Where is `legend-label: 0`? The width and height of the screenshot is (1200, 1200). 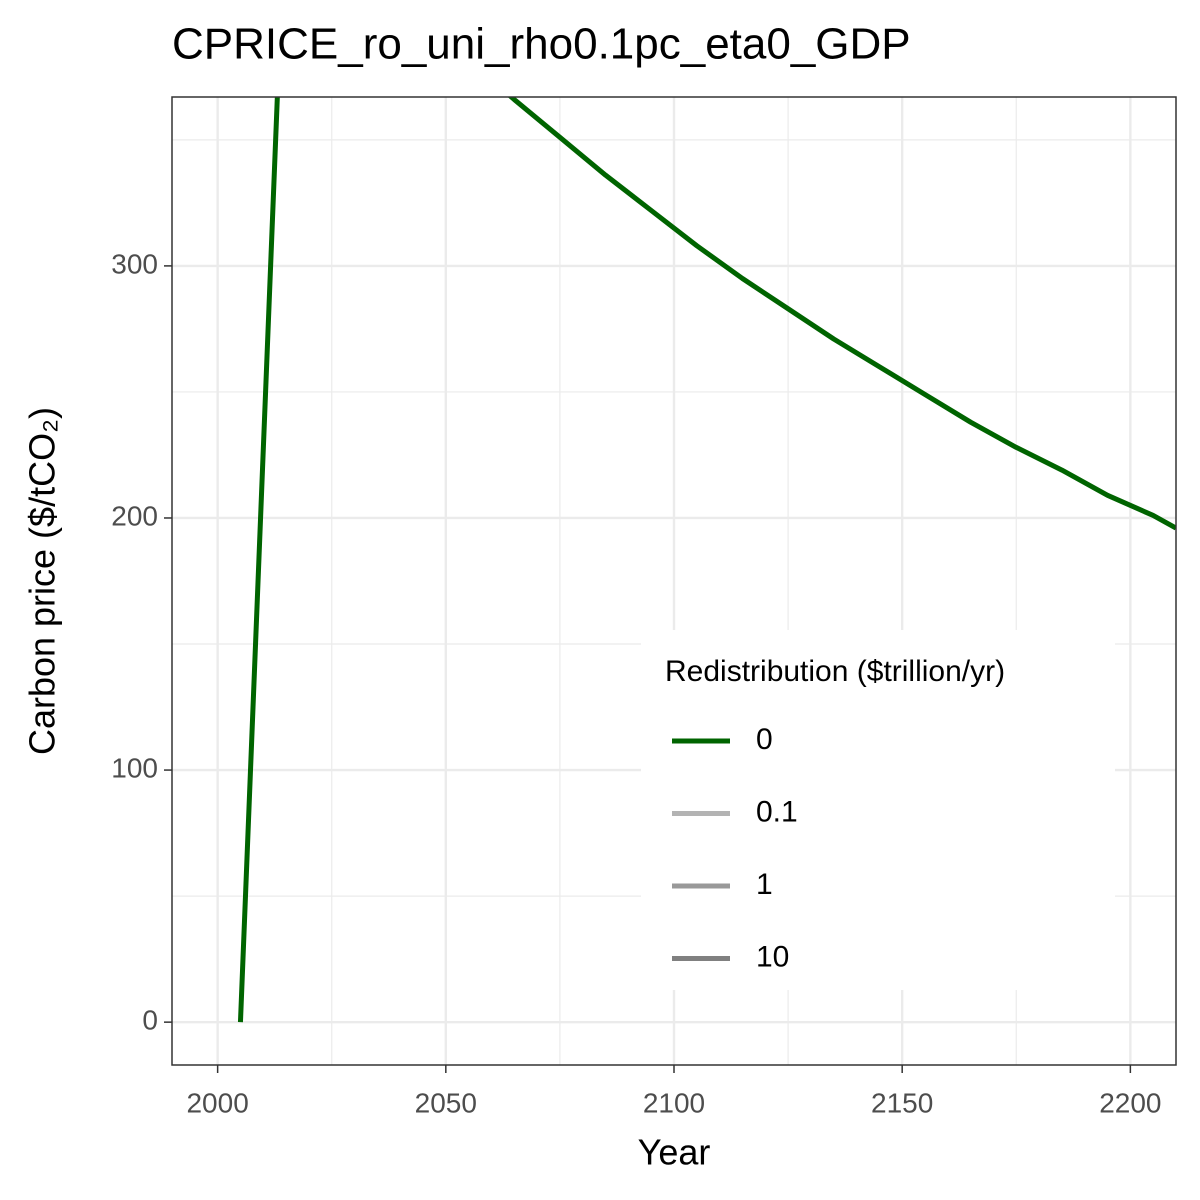 legend-label: 0 is located at coordinates (764, 739).